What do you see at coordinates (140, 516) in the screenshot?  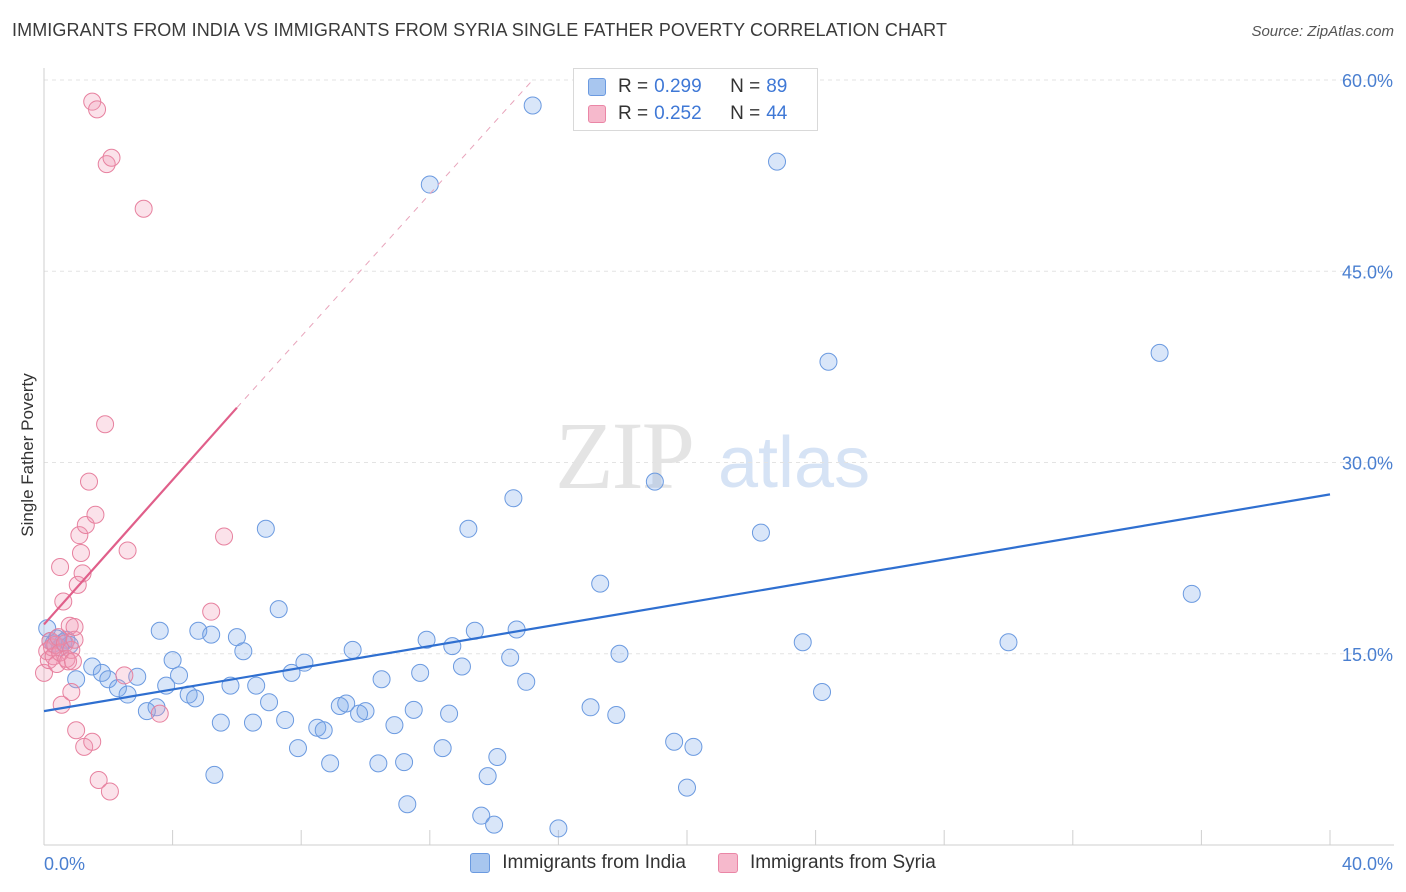 I see `syria-trend-line` at bounding box center [140, 516].